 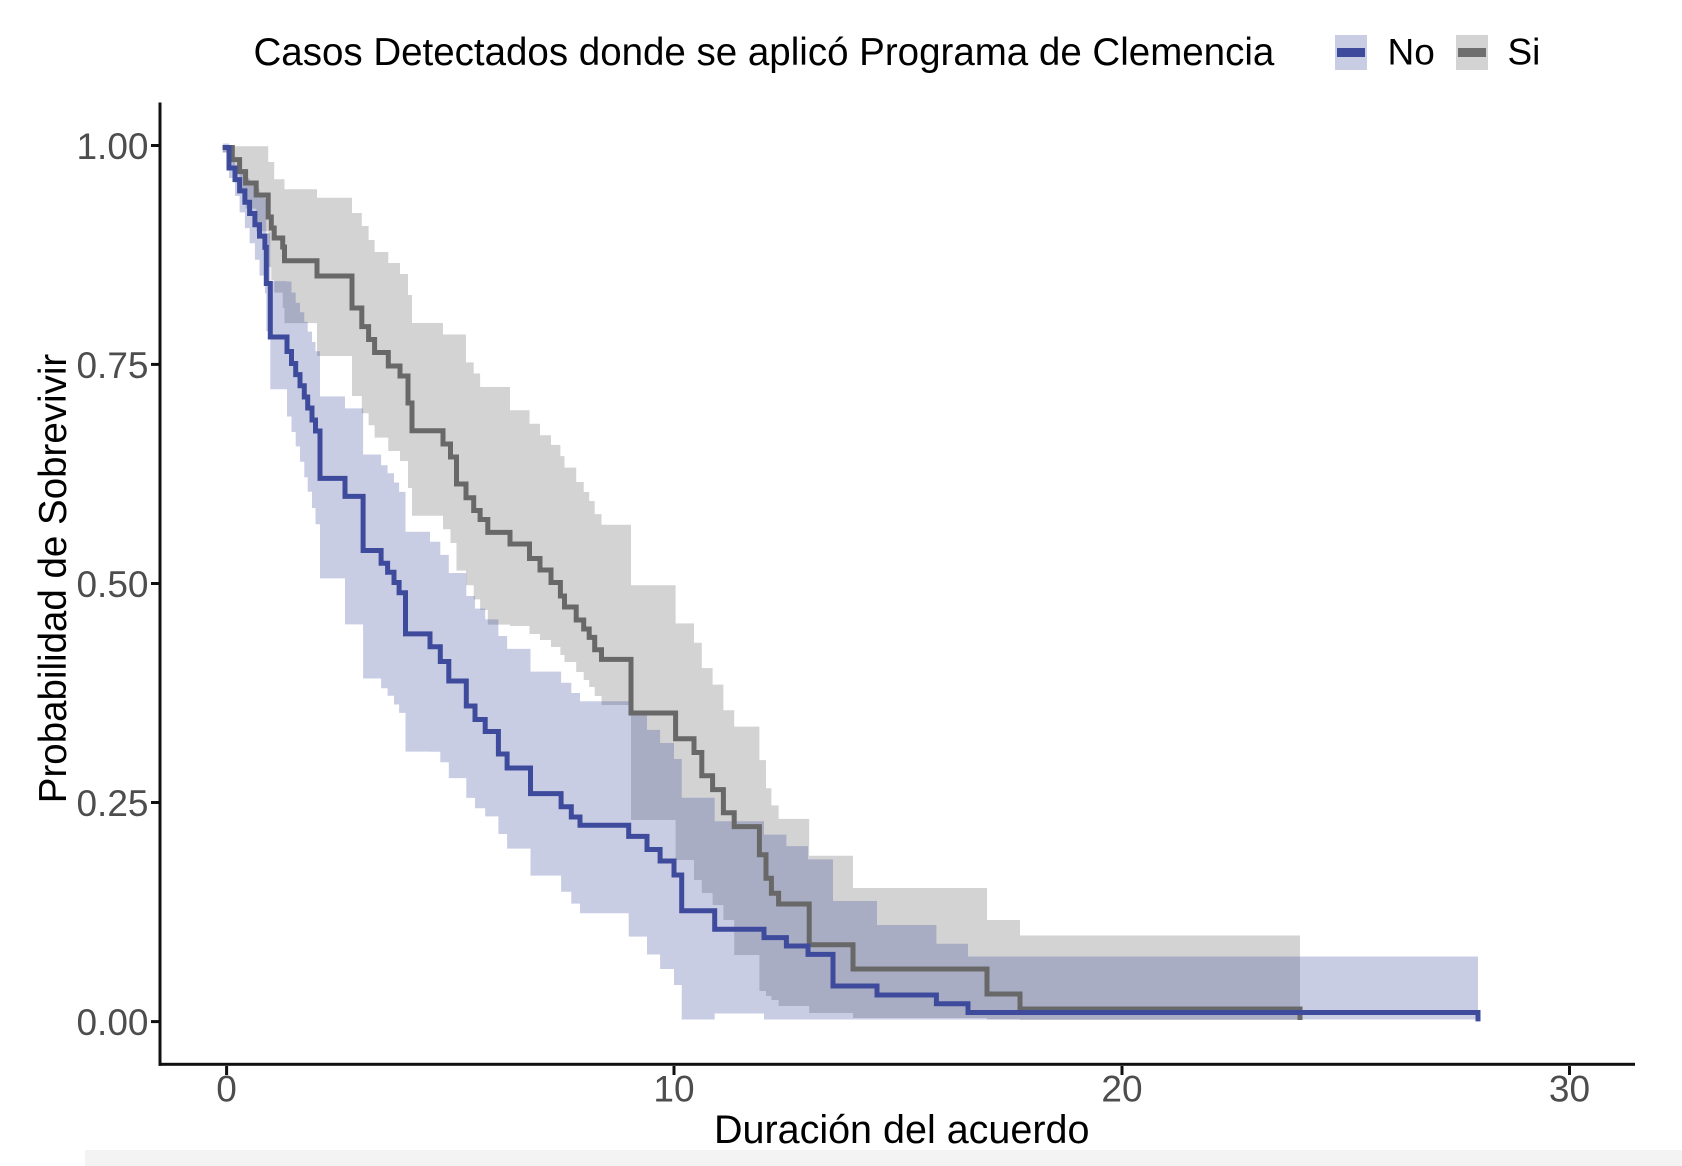 I want to click on svg-text: 0, so click(x=226, y=1089).